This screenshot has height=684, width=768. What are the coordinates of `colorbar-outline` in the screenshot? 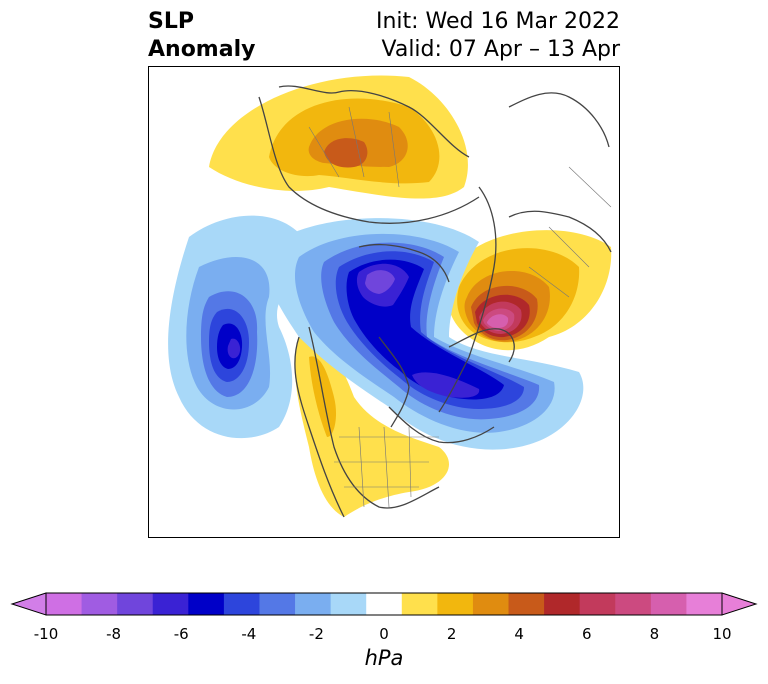 It's located at (384, 604).